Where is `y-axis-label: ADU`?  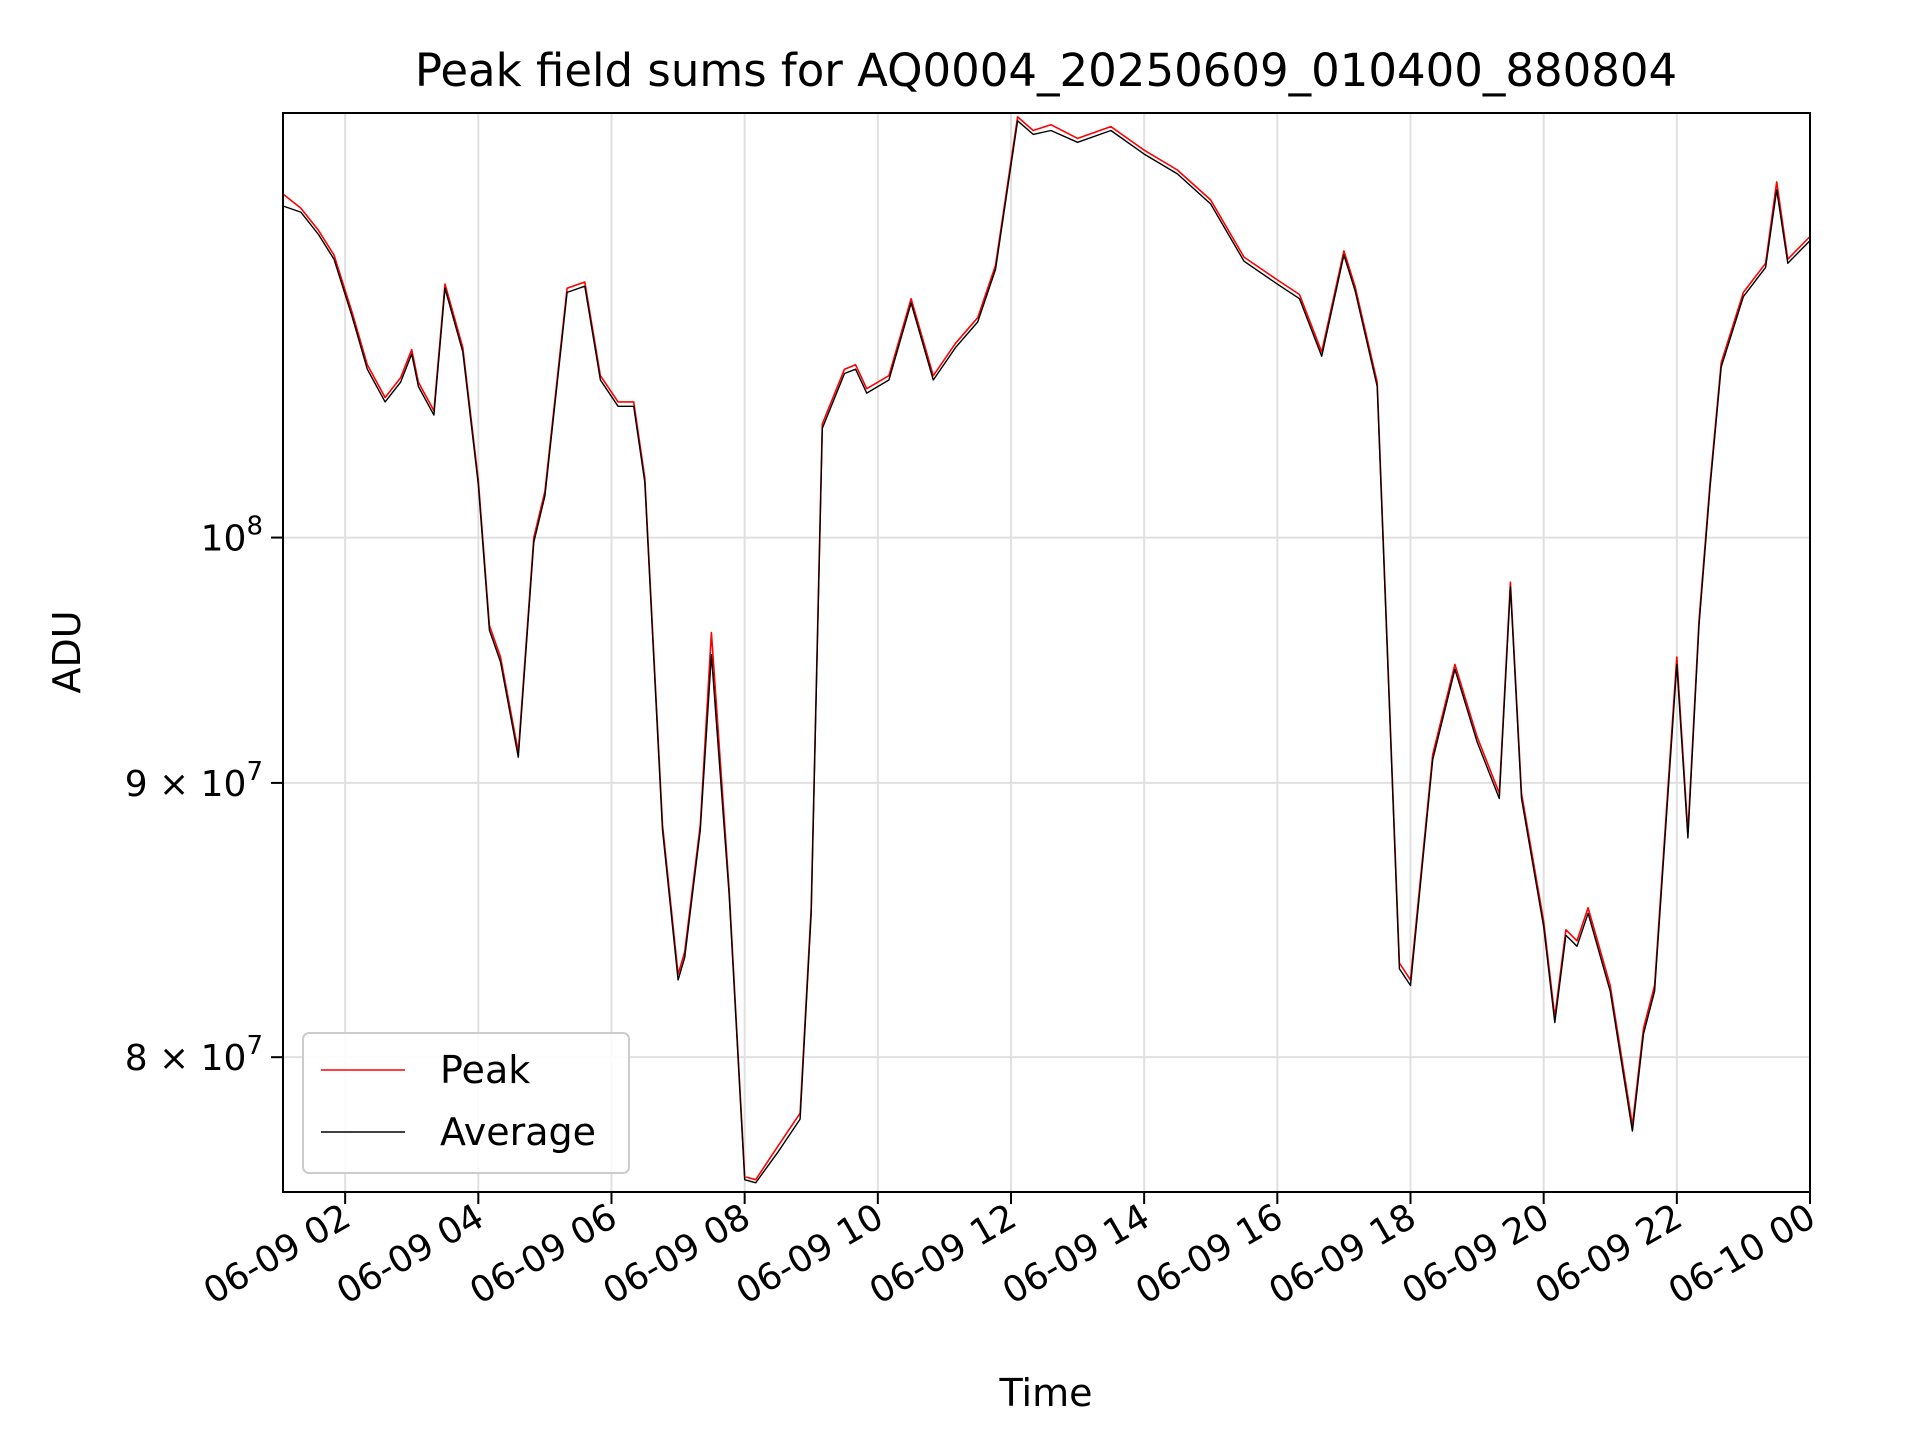
y-axis-label: ADU is located at coordinates (67, 651).